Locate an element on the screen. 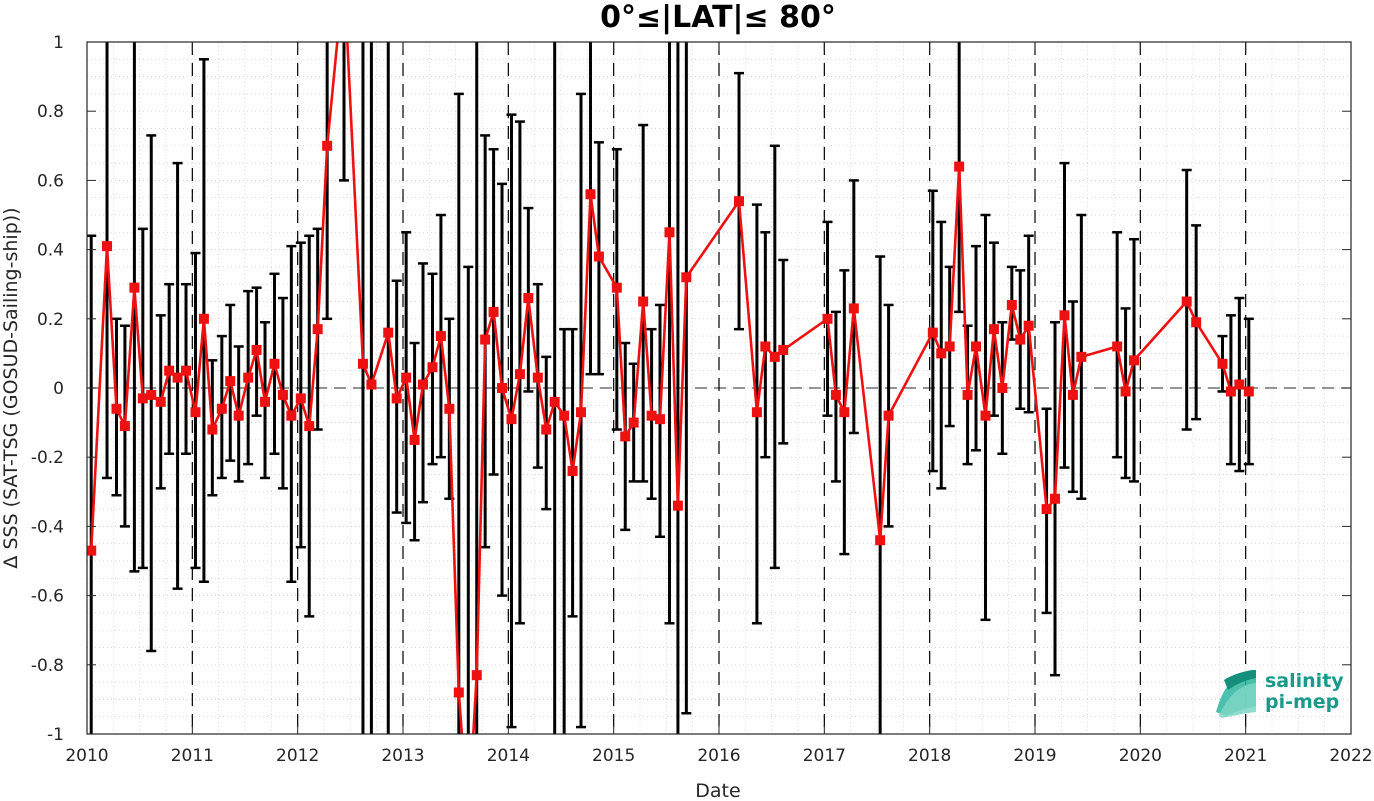 This screenshot has width=1374, height=801. x-tick-label: 2010 is located at coordinates (86, 756).